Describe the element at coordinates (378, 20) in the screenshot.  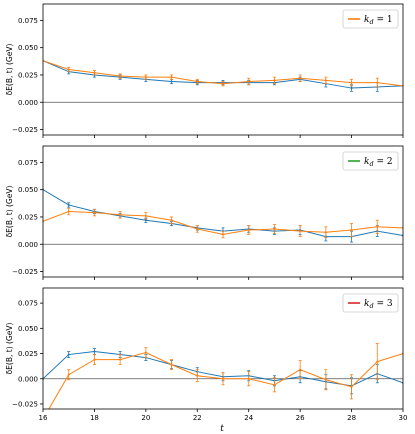
I see `legend-label: kd = 1` at that location.